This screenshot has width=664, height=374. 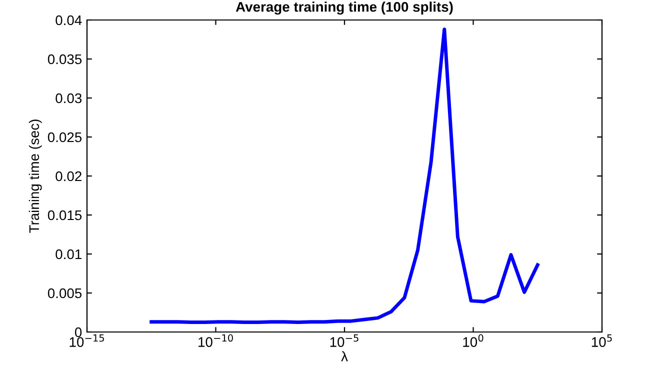 I want to click on y-tick-label: 0.035, so click(x=65, y=59).